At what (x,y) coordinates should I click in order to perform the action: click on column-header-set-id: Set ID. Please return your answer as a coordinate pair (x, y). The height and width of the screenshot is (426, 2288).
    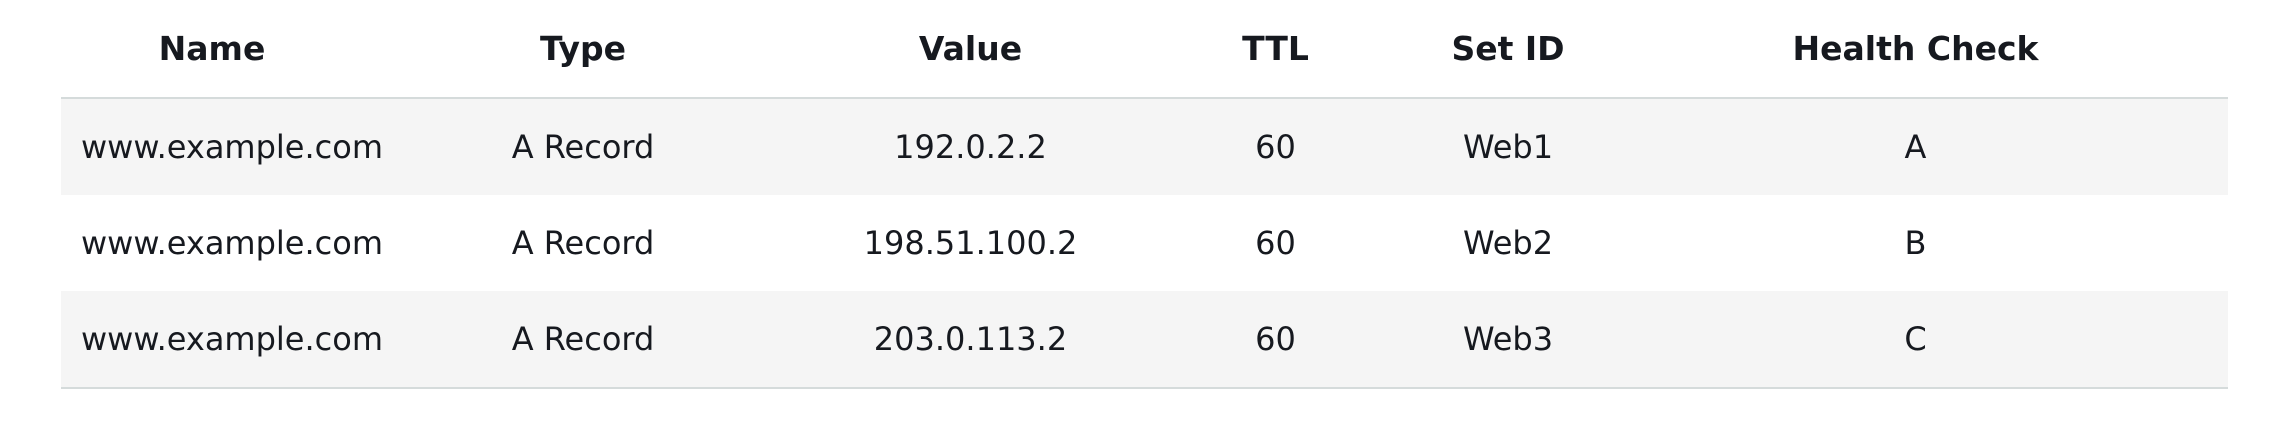
    Looking at the image, I should click on (1508, 49).